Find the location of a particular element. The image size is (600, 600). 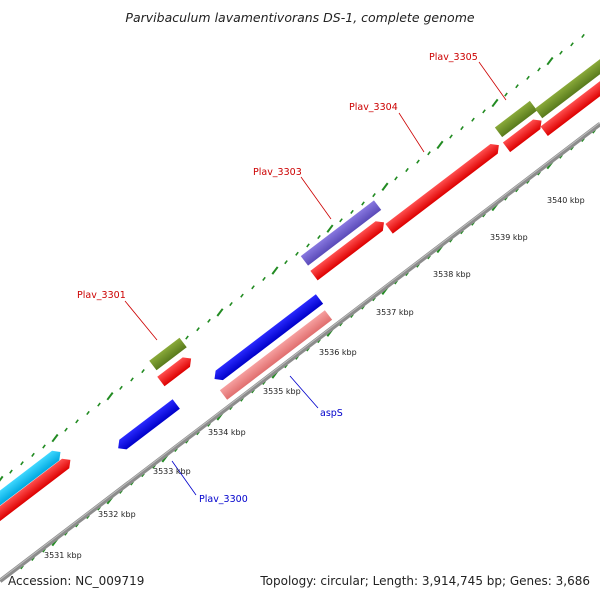

gene-label-plav-3305: Plav_3305 is located at coordinates (453, 57).